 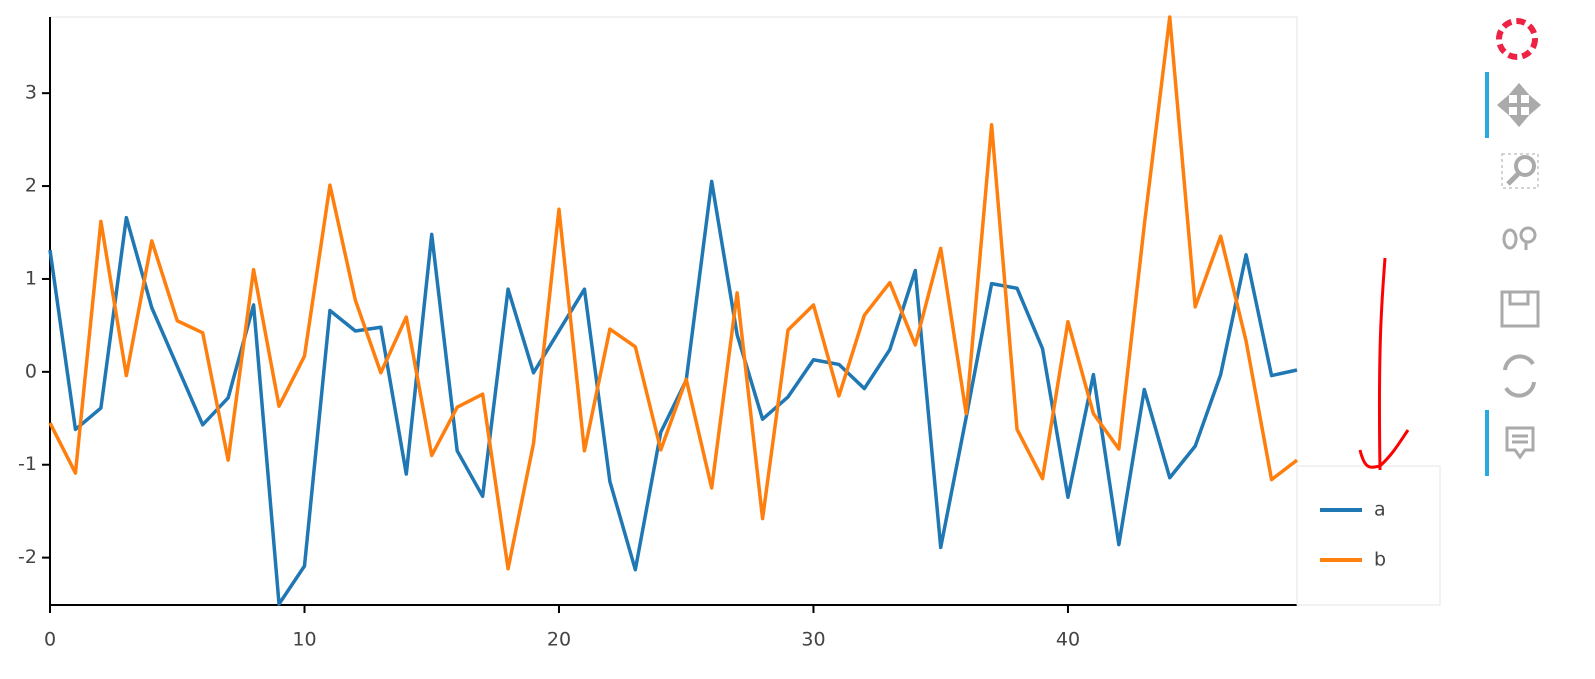 What do you see at coordinates (1368, 535) in the screenshot?
I see `legend-box` at bounding box center [1368, 535].